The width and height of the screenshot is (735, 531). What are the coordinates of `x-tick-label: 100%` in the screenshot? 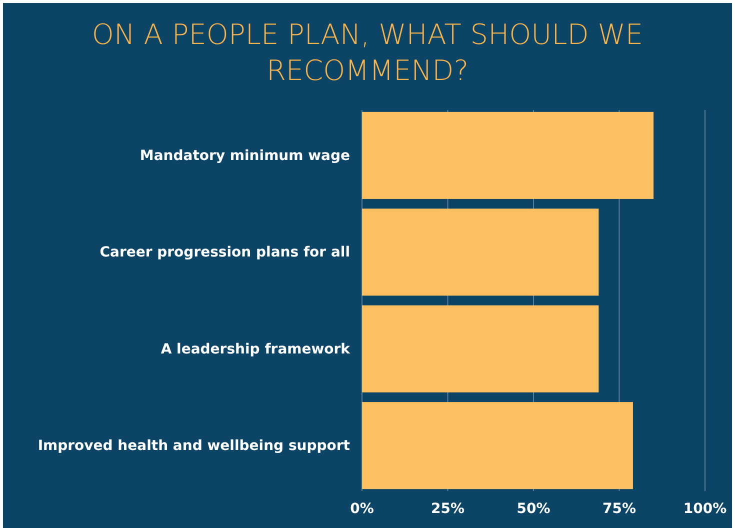 It's located at (705, 508).